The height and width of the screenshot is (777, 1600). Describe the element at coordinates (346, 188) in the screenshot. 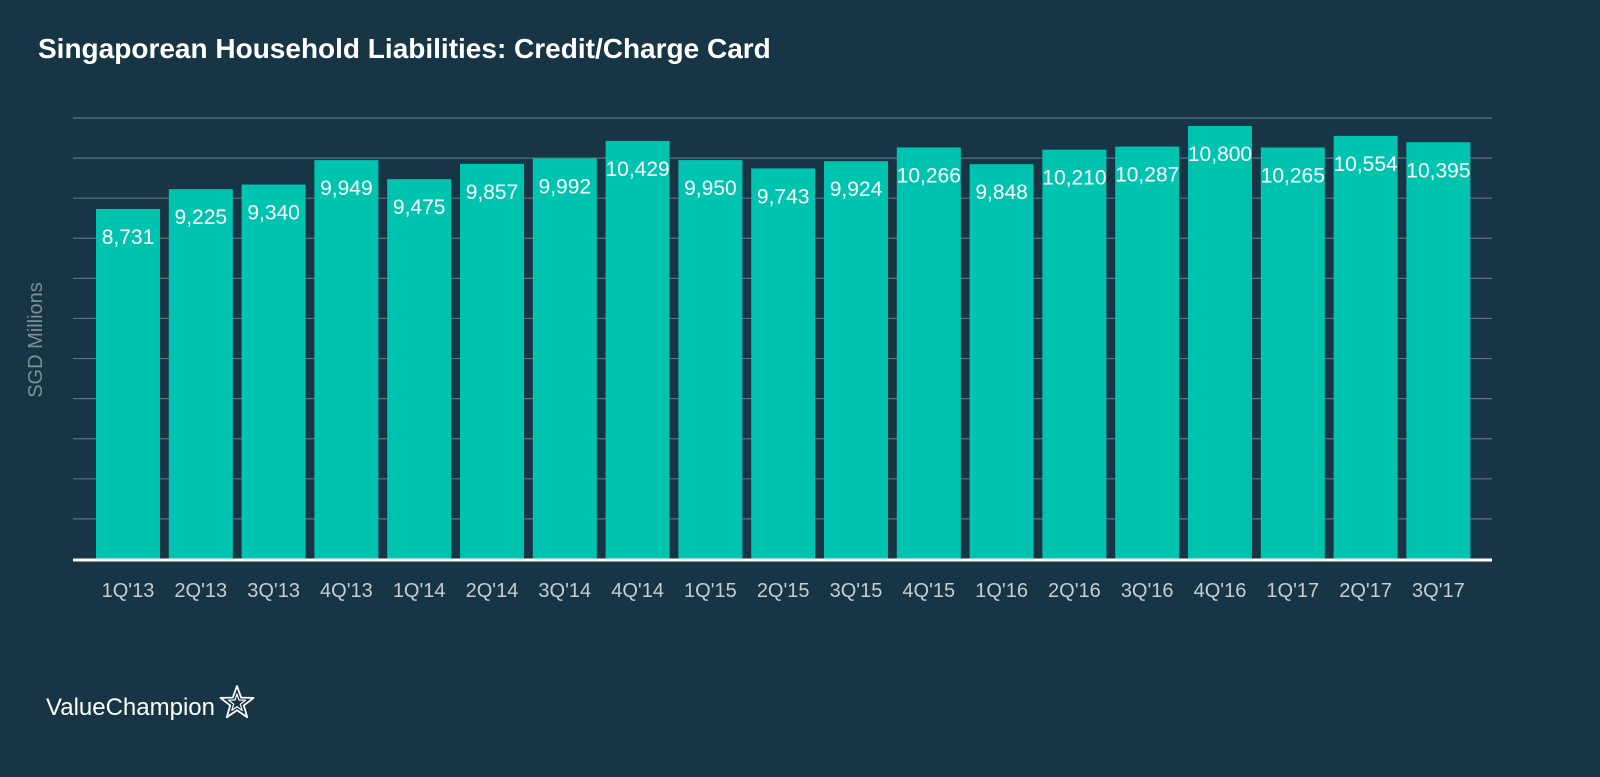

I see `data-label: 9,949` at that location.